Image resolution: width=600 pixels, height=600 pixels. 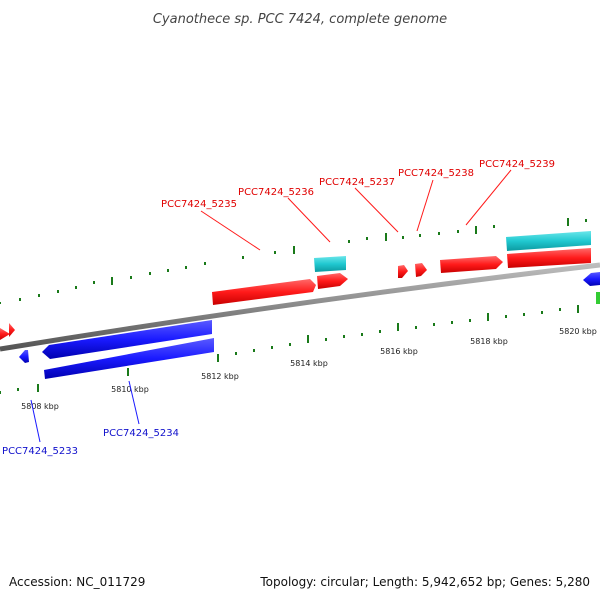 I want to click on rna-features, so click(x=452, y=251).